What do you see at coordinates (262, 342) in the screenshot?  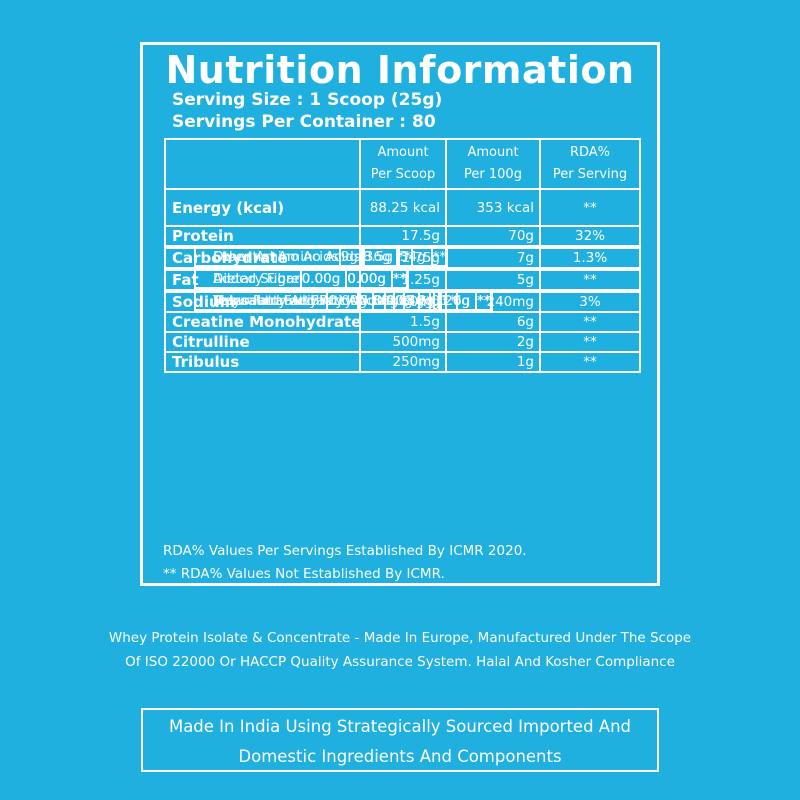 I see `nutrient-name: Citrulline` at bounding box center [262, 342].